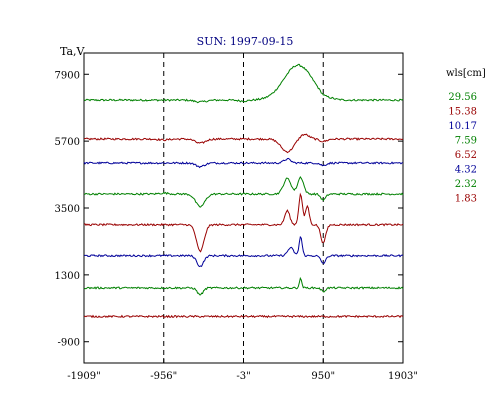 The height and width of the screenshot is (400, 500). Describe the element at coordinates (69, 343) in the screenshot. I see `y-tick-label-4: -900` at that location.